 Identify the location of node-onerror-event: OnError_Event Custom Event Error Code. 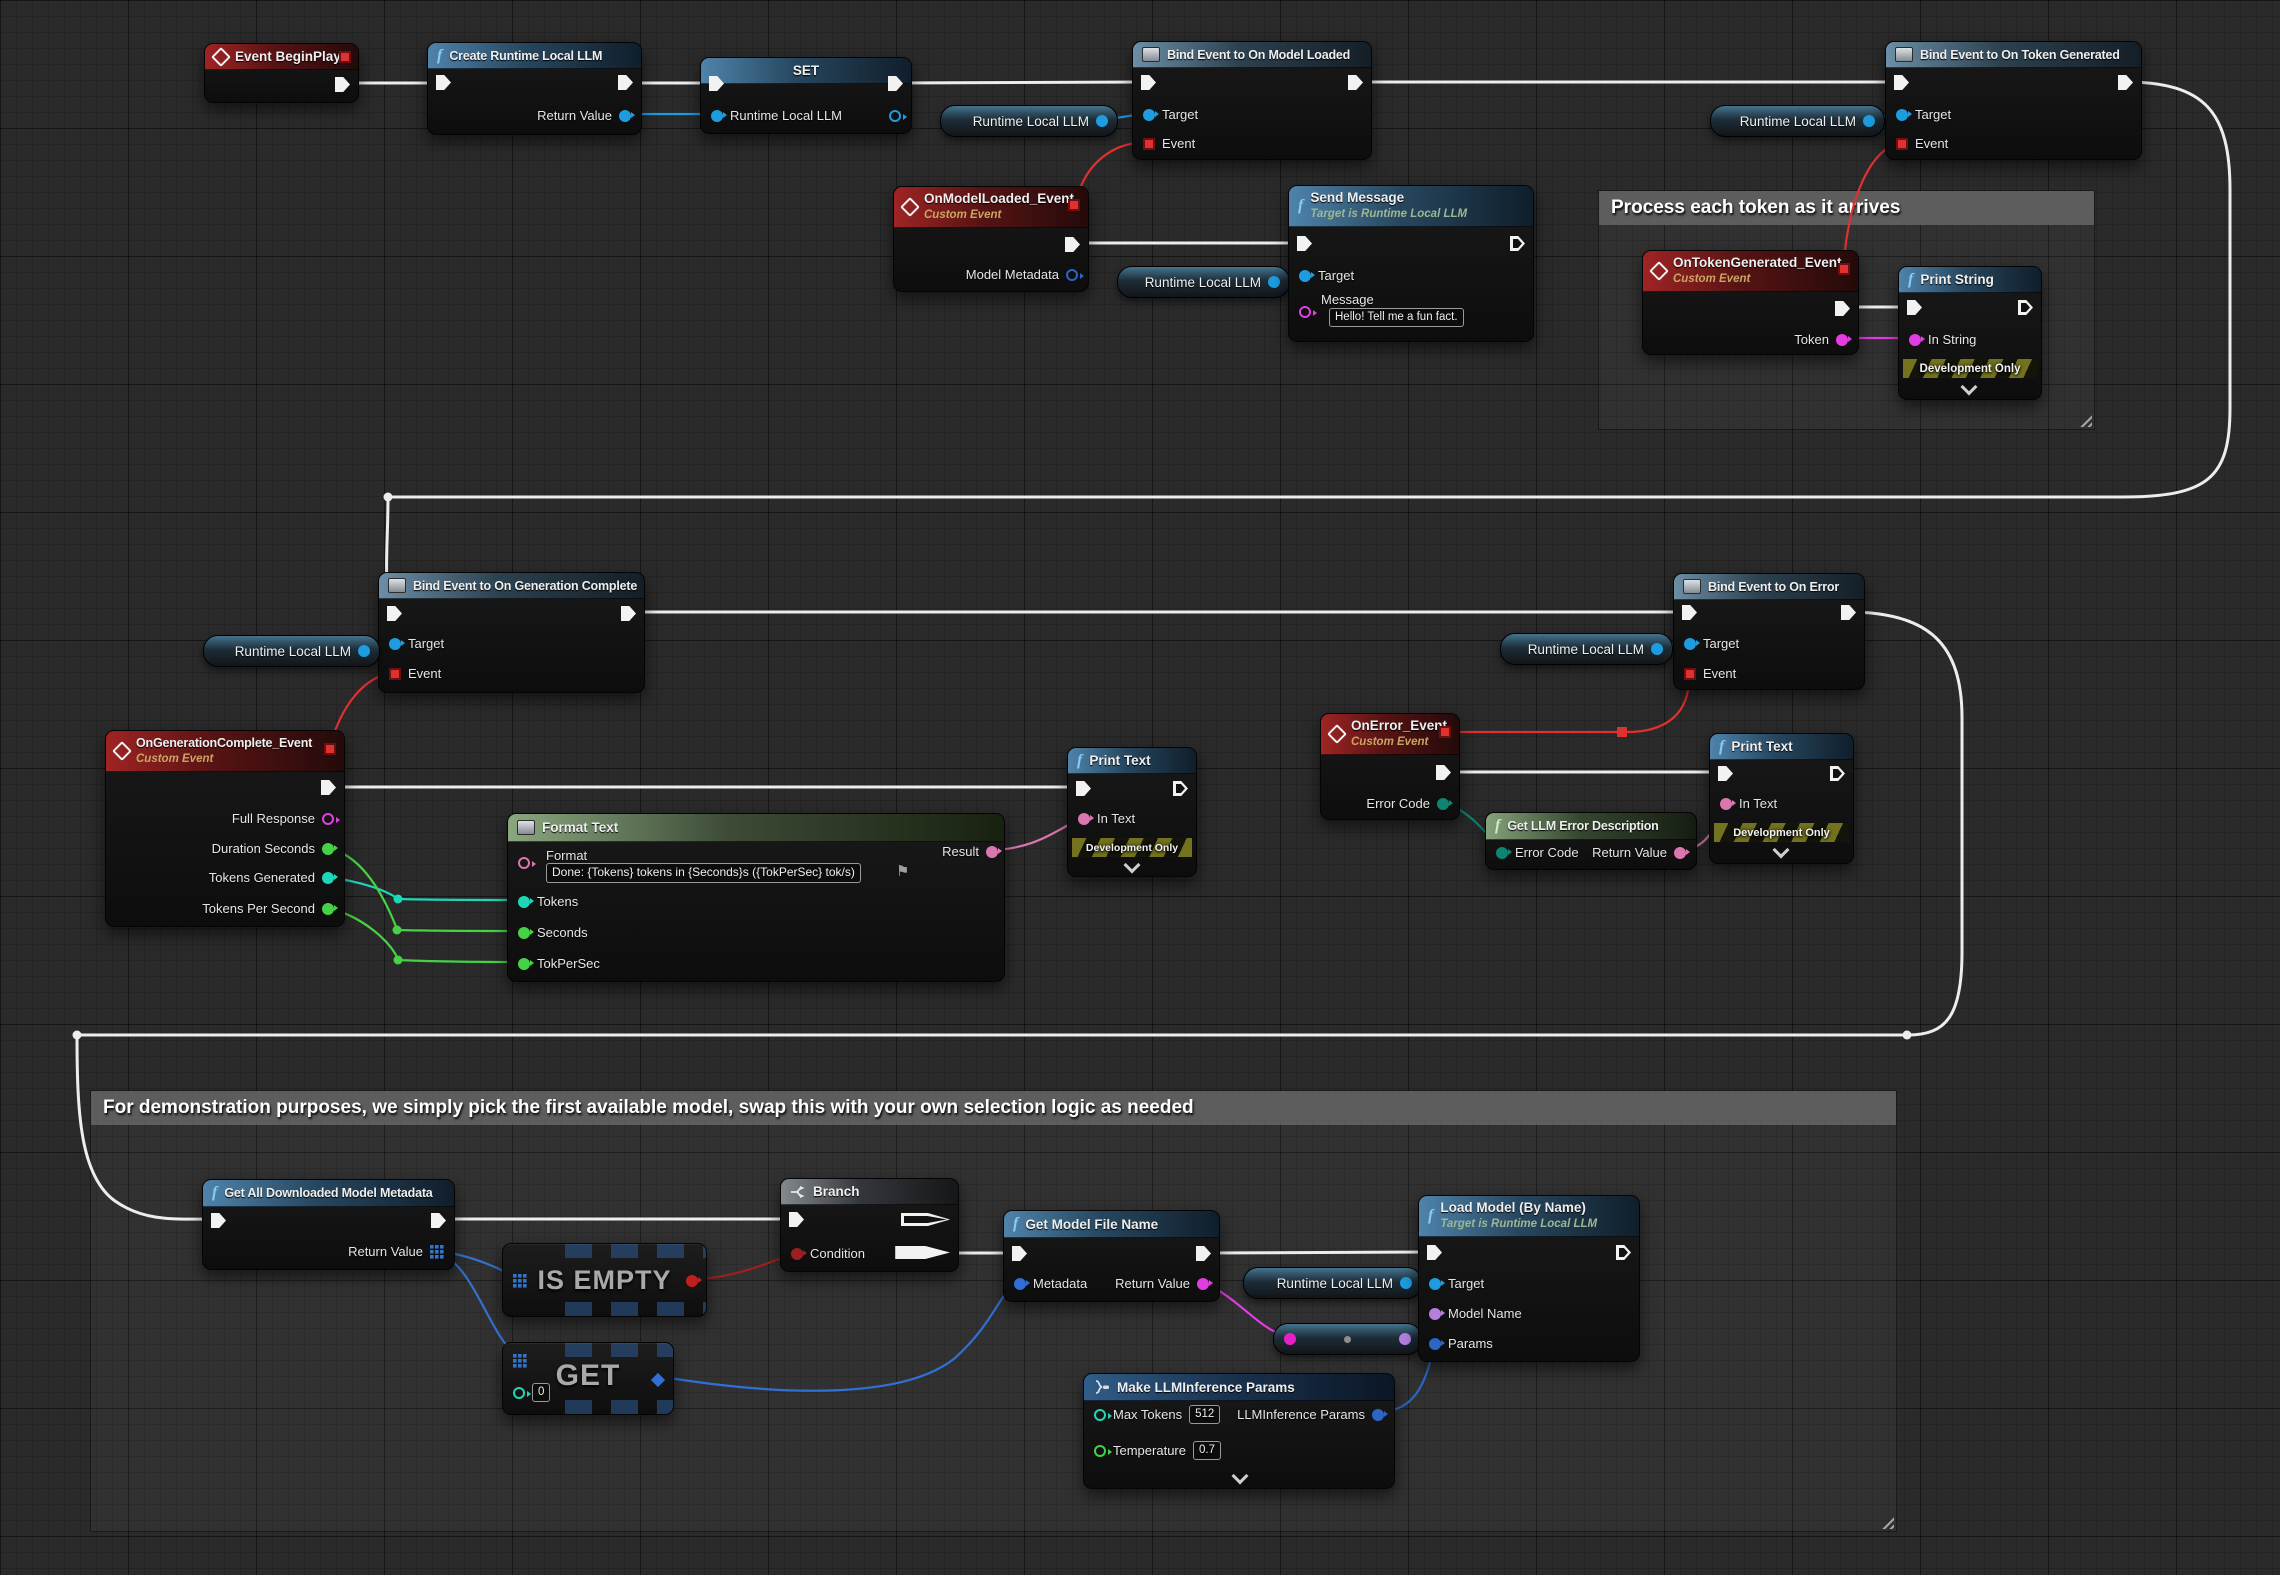
(1390, 766).